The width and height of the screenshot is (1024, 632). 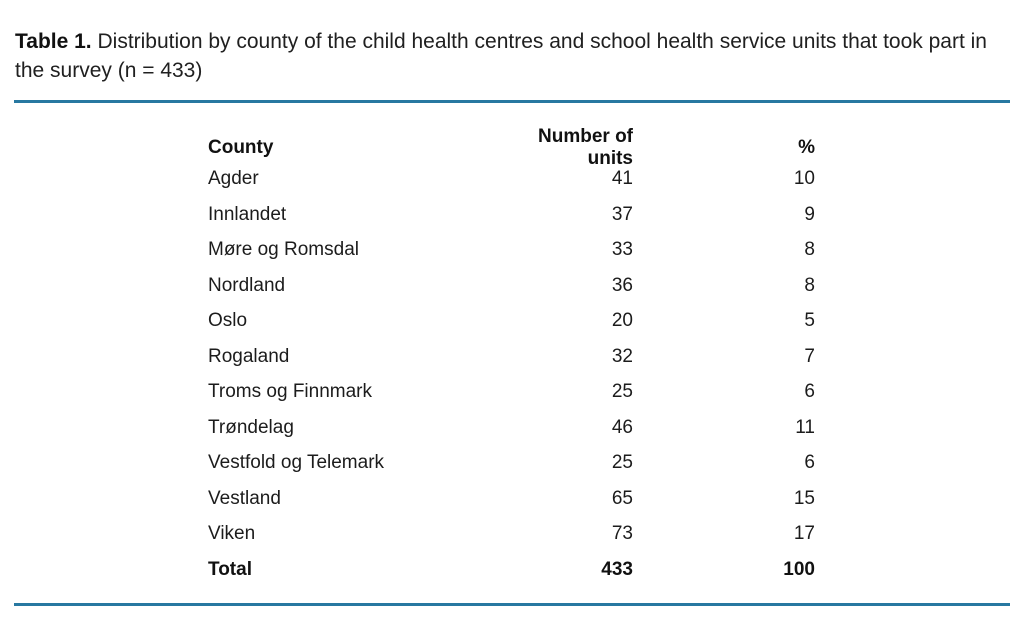 I want to click on county-cell: Møre og Romsdal, so click(x=283, y=250).